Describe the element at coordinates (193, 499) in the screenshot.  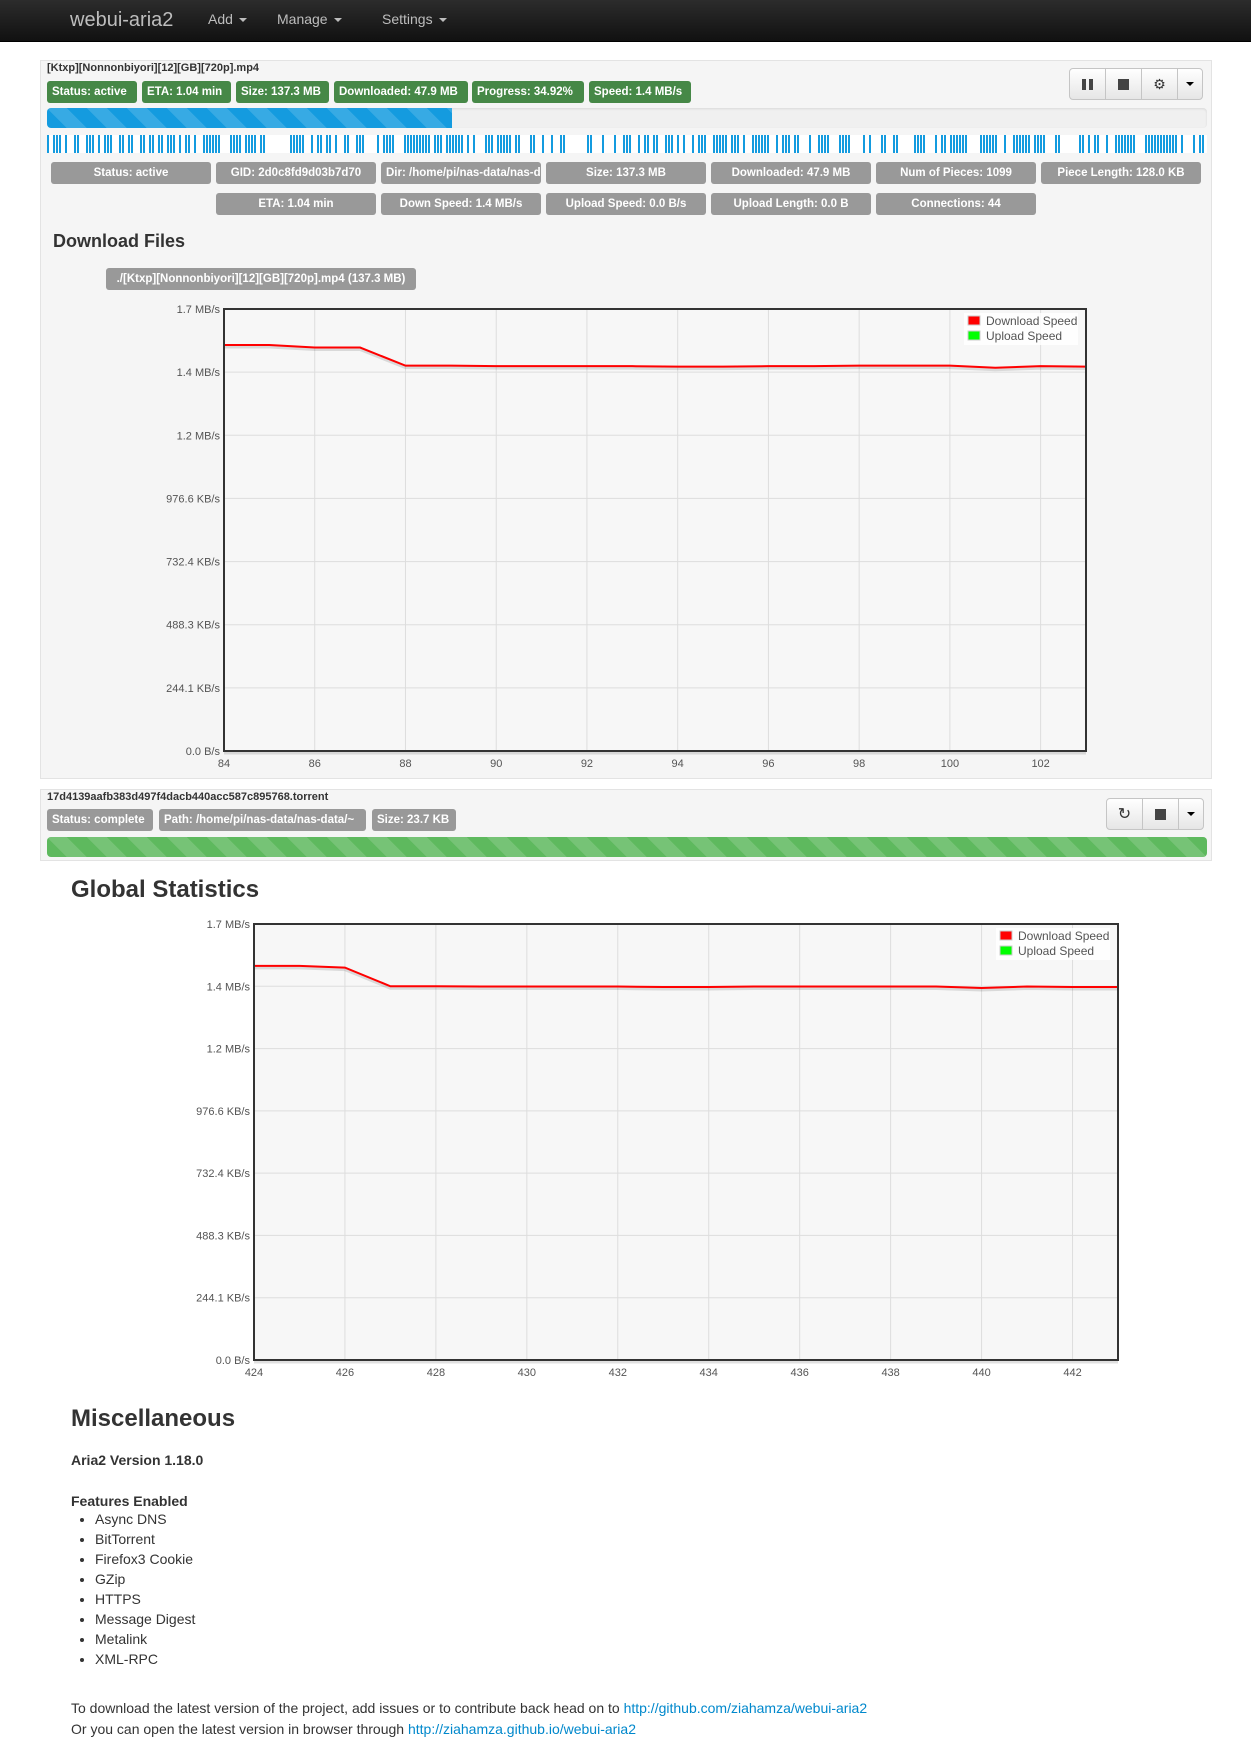
I see `y-tick-label: 976.6 KB/s` at that location.